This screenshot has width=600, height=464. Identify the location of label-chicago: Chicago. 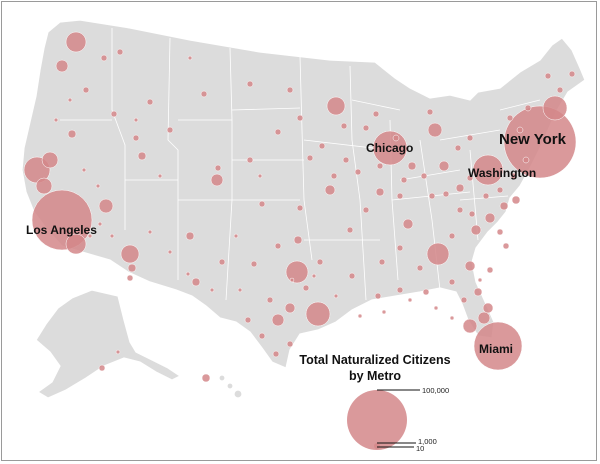
(389, 148).